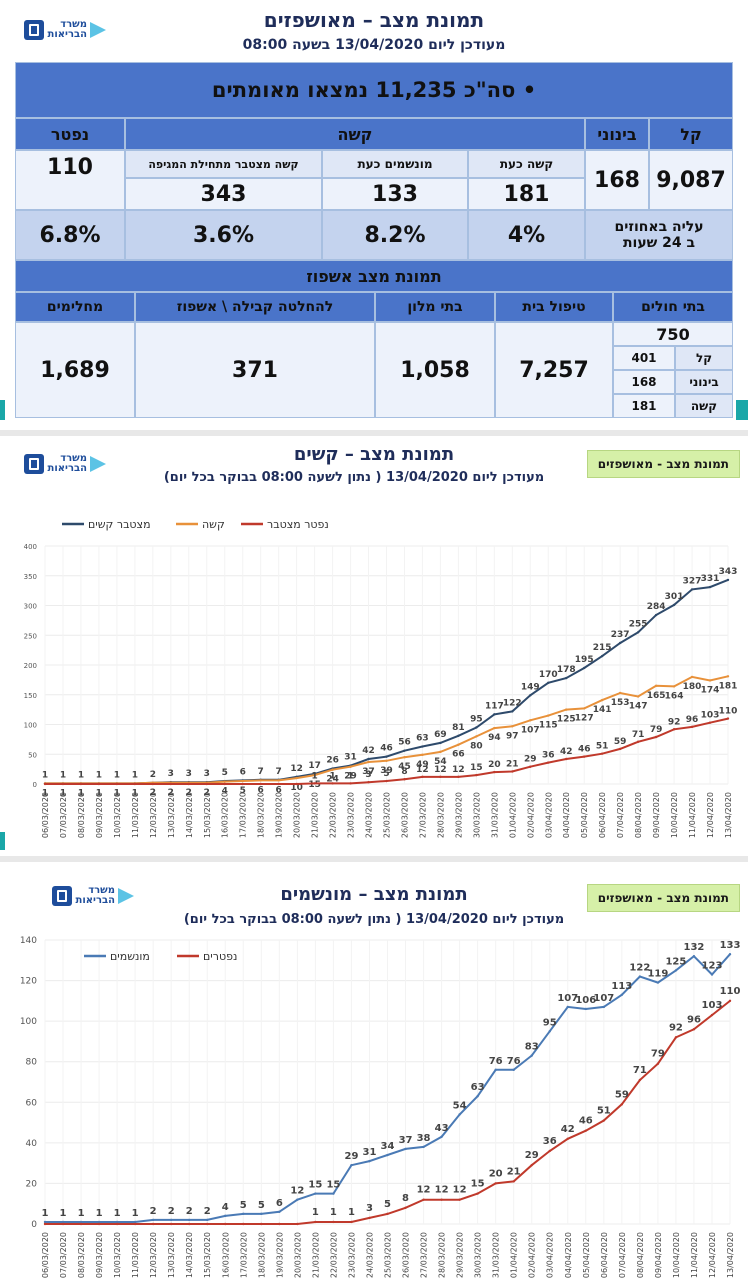 This screenshot has height=1286, width=748. What do you see at coordinates (694, 1255) in the screenshot?
I see `x-tick-label: 11/04/2020` at bounding box center [694, 1255].